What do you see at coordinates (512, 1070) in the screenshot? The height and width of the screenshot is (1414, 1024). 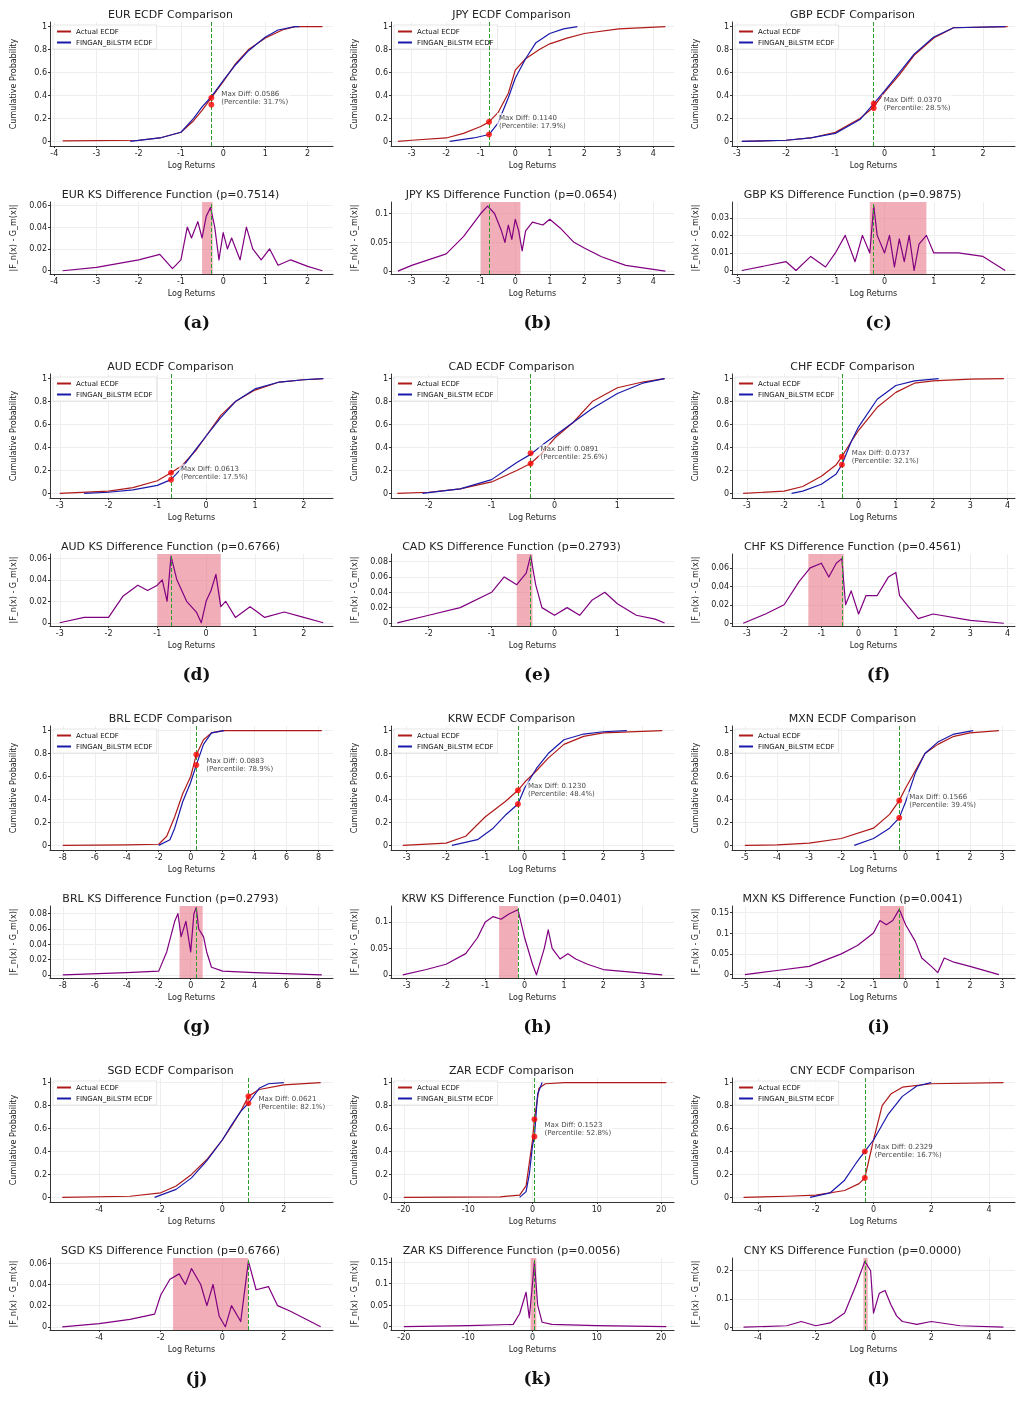 I see `chart-title: ZAR ECDF Comparison` at bounding box center [512, 1070].